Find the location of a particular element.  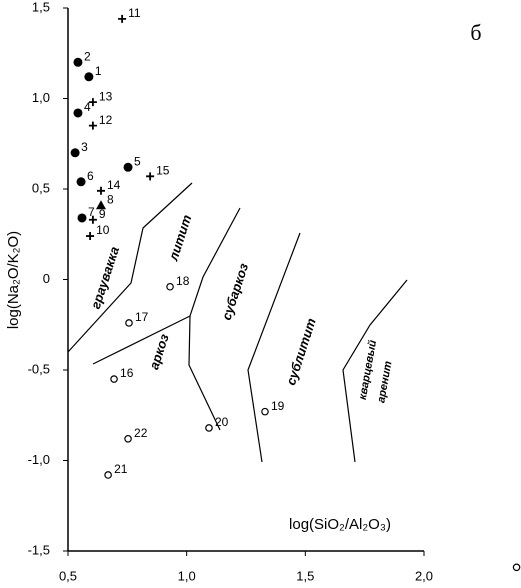

point-label: 11 is located at coordinates (134, 13).